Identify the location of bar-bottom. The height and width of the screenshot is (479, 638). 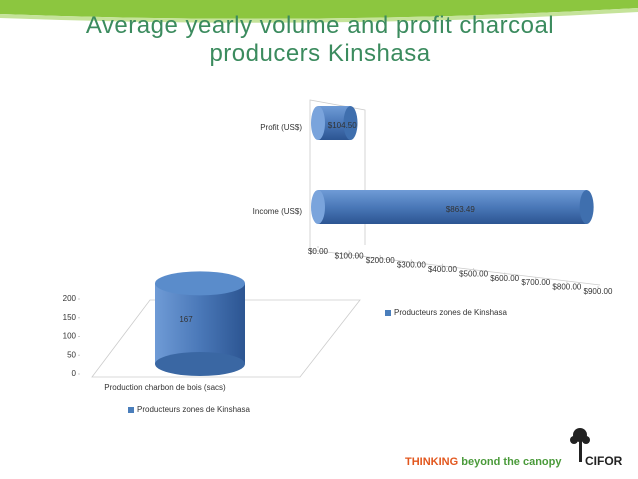
(200, 364).